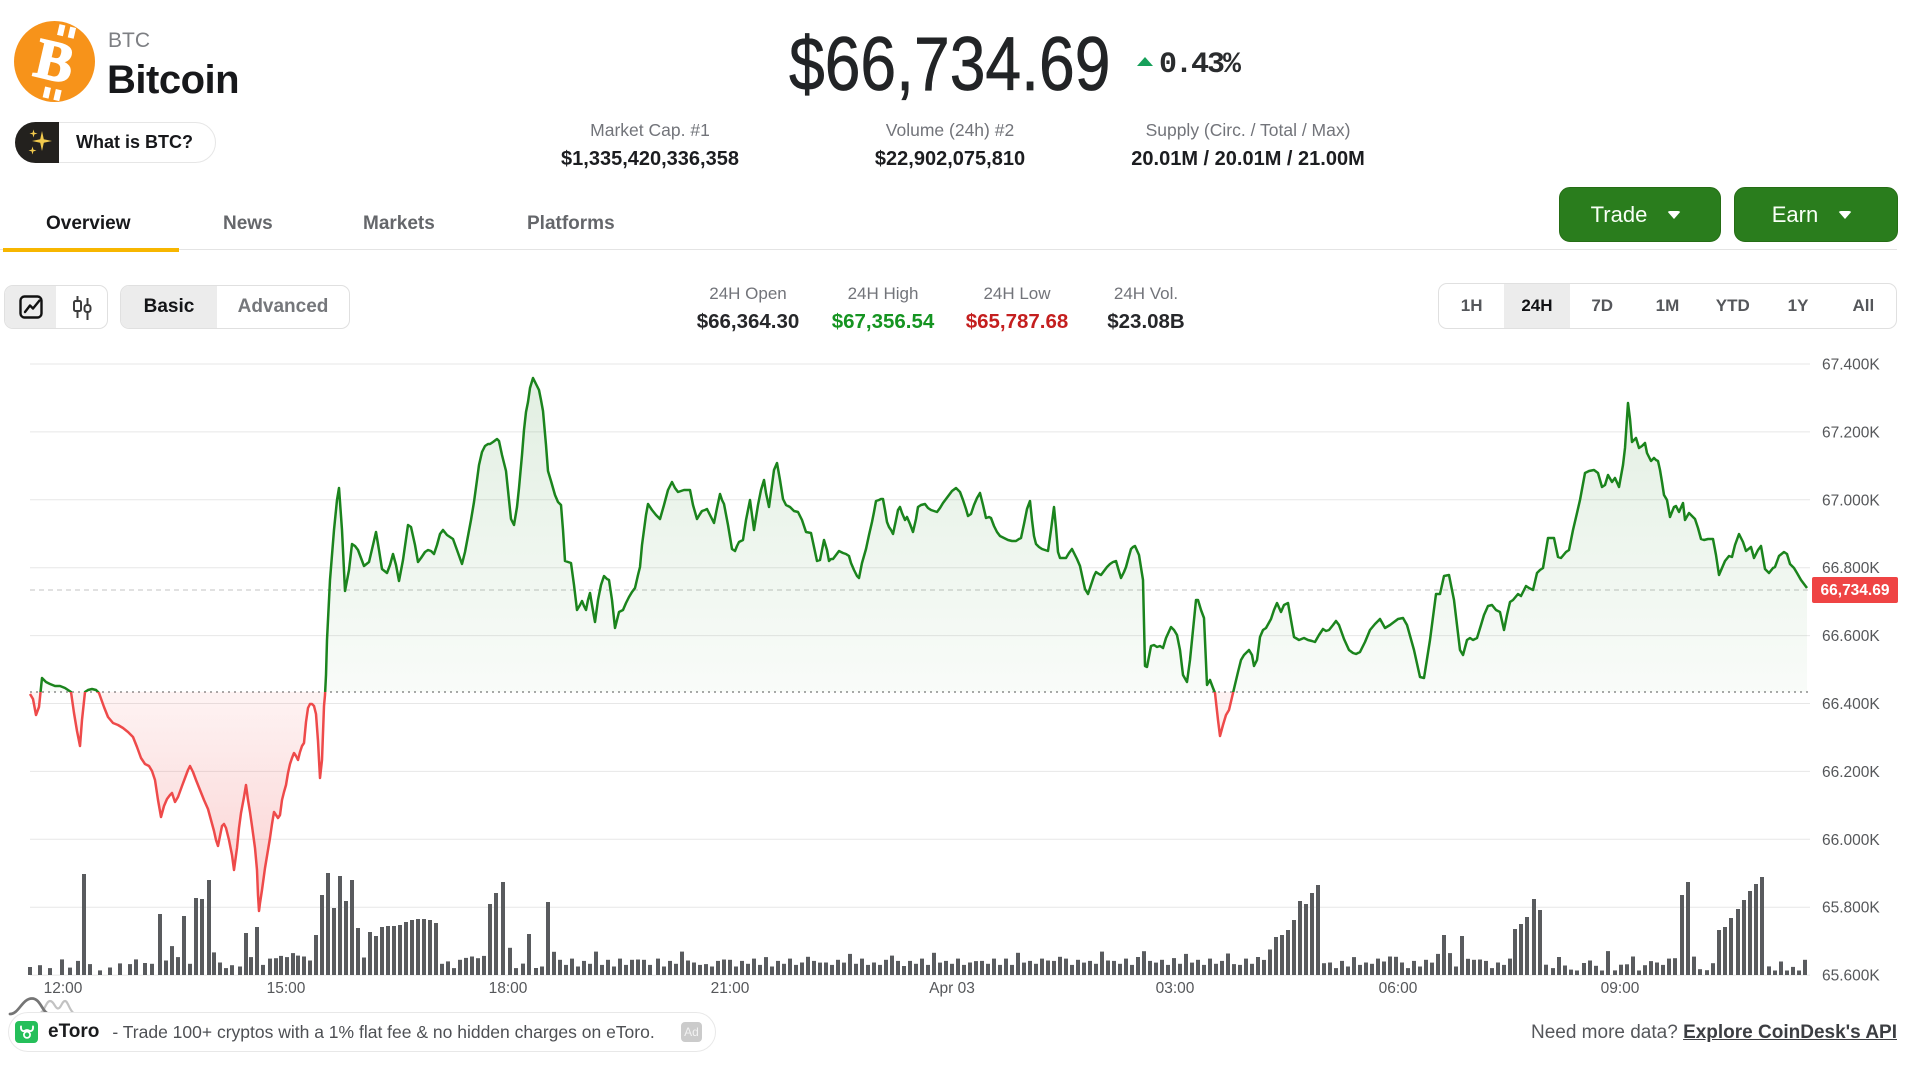 The height and width of the screenshot is (1066, 1920). Describe the element at coordinates (1851, 365) in the screenshot. I see `svg-text: 67.400K` at that location.